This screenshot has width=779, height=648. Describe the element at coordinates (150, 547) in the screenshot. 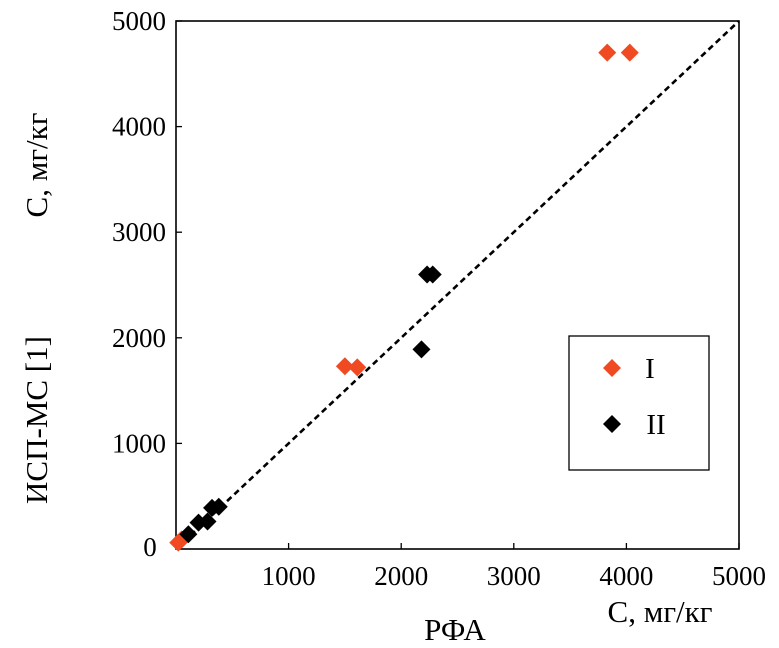

I see `origin-label: 0` at that location.